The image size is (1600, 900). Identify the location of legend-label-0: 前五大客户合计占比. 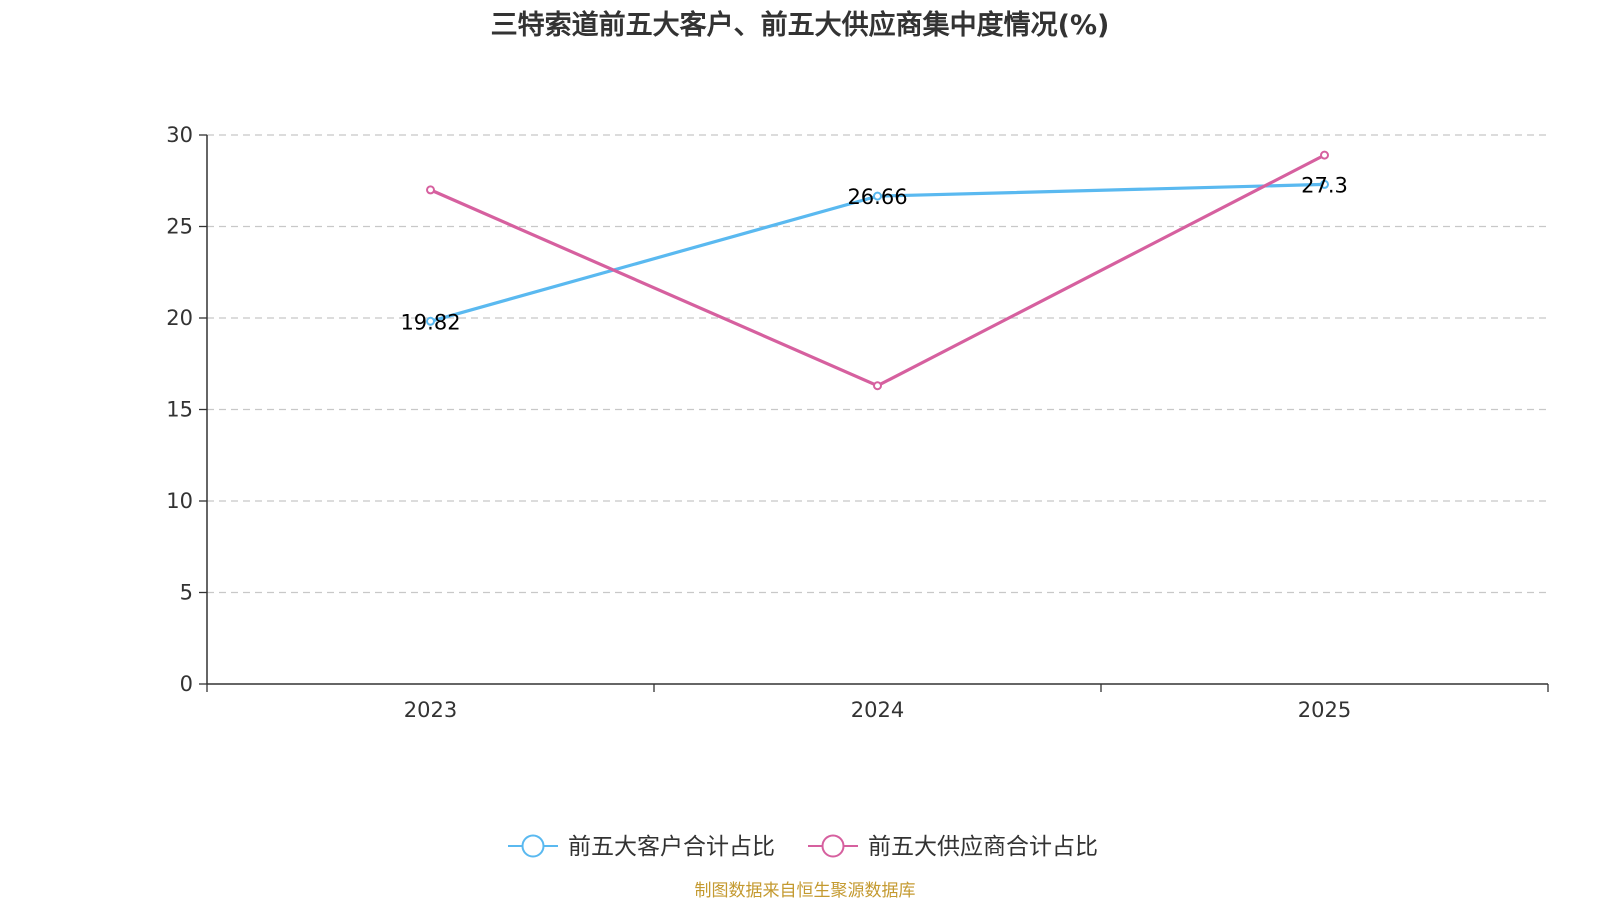
(671, 847).